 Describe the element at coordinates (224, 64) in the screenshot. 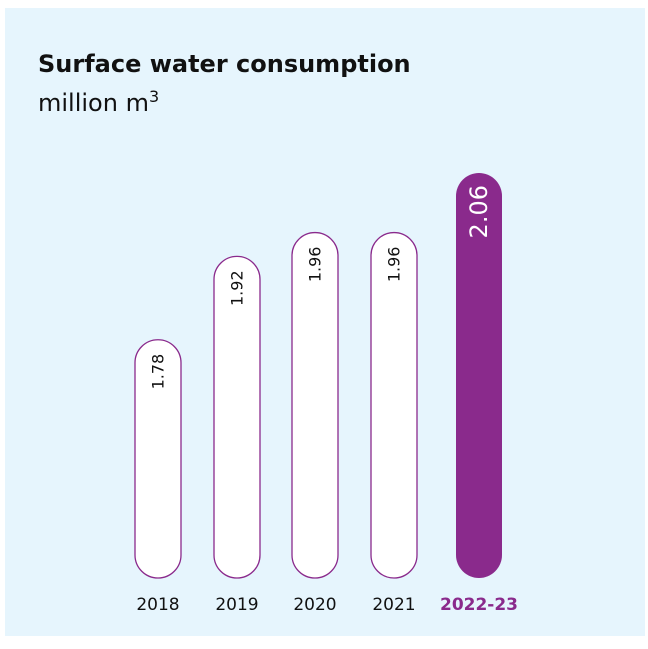

I see `chart-title: Surface water consumption` at that location.